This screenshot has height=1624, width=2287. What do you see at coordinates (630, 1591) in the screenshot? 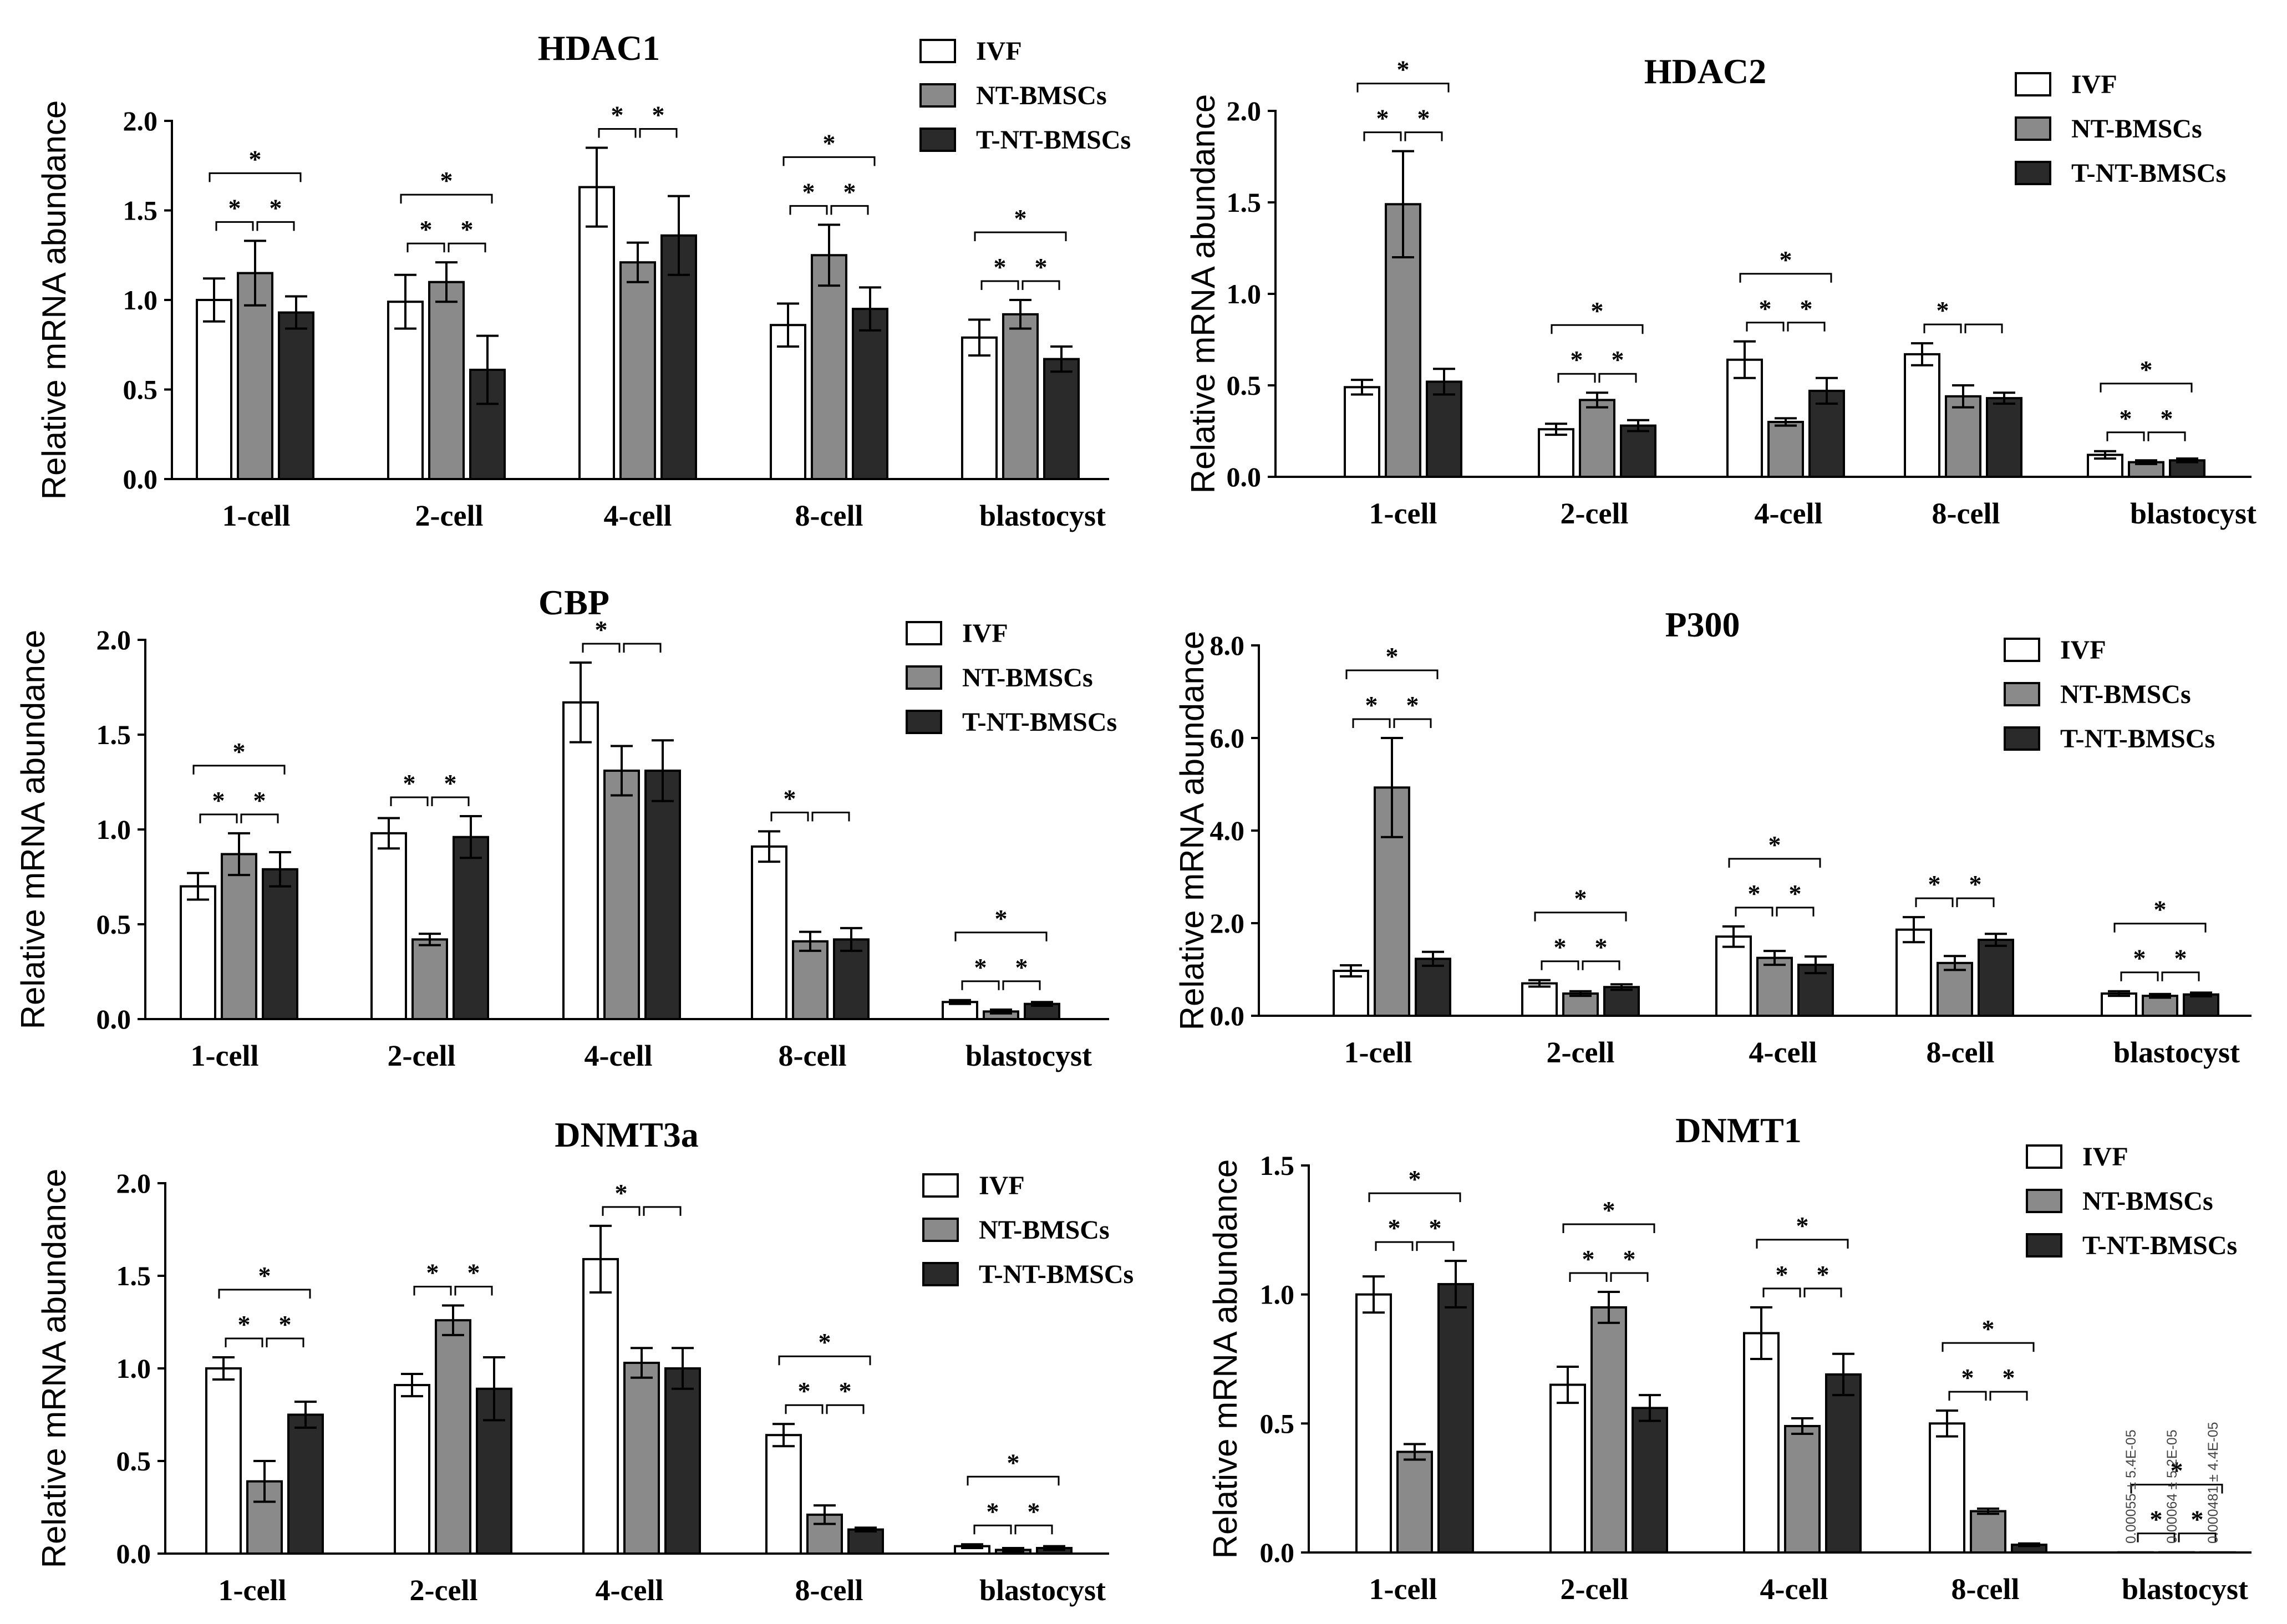
I see `x-category-label: 4-cell` at bounding box center [630, 1591].